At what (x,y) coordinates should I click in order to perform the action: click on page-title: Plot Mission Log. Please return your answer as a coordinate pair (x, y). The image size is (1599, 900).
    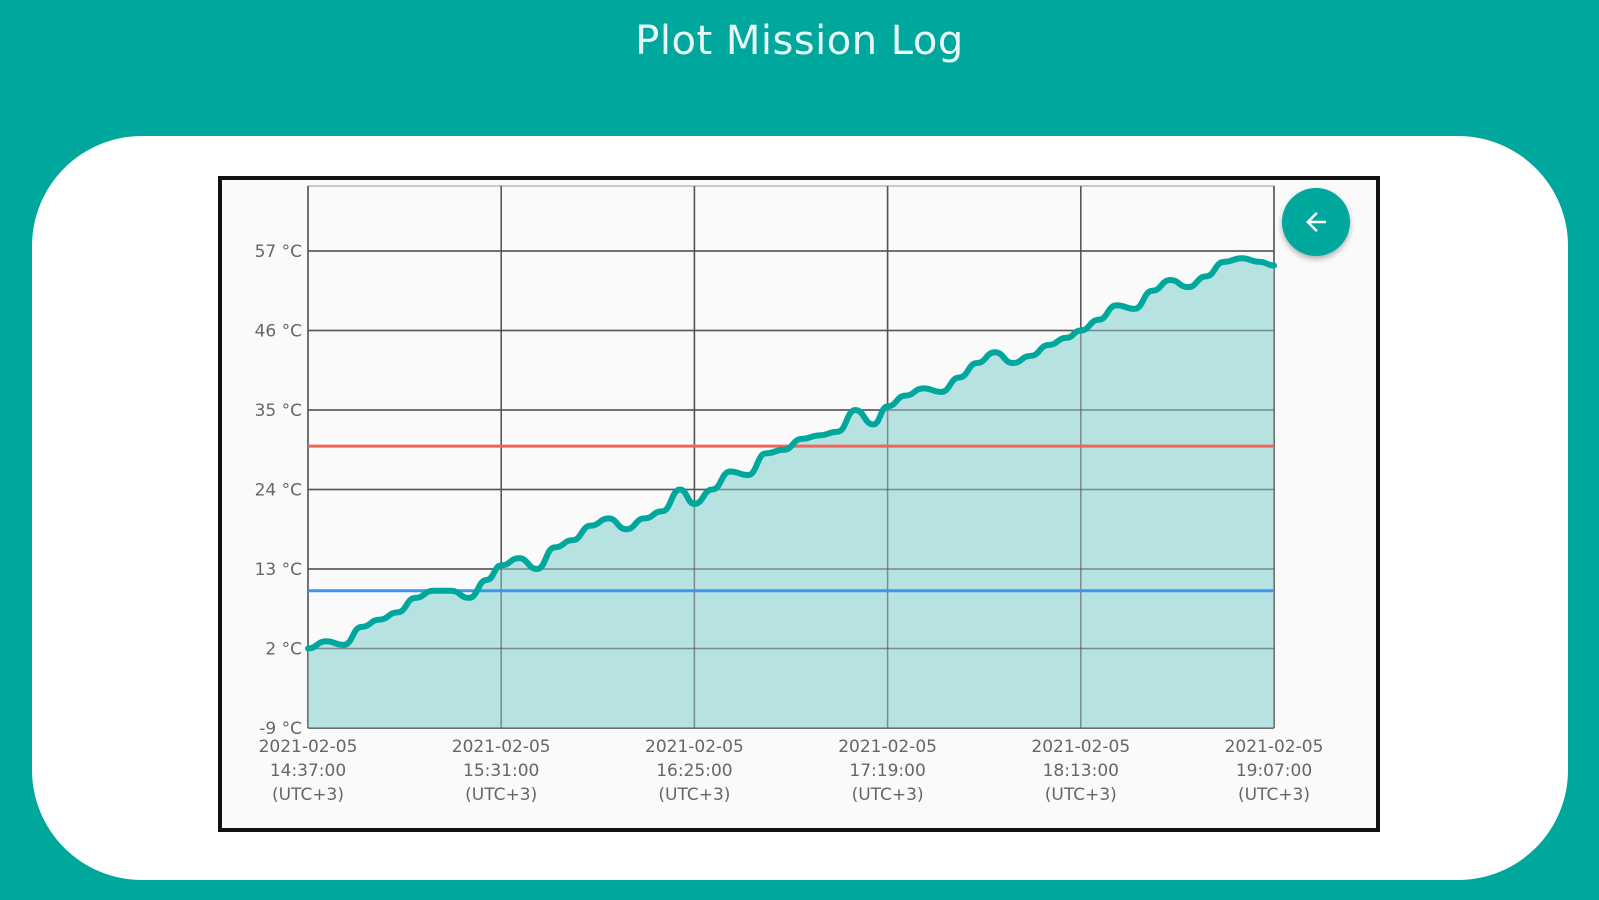
    Looking at the image, I should click on (799, 41).